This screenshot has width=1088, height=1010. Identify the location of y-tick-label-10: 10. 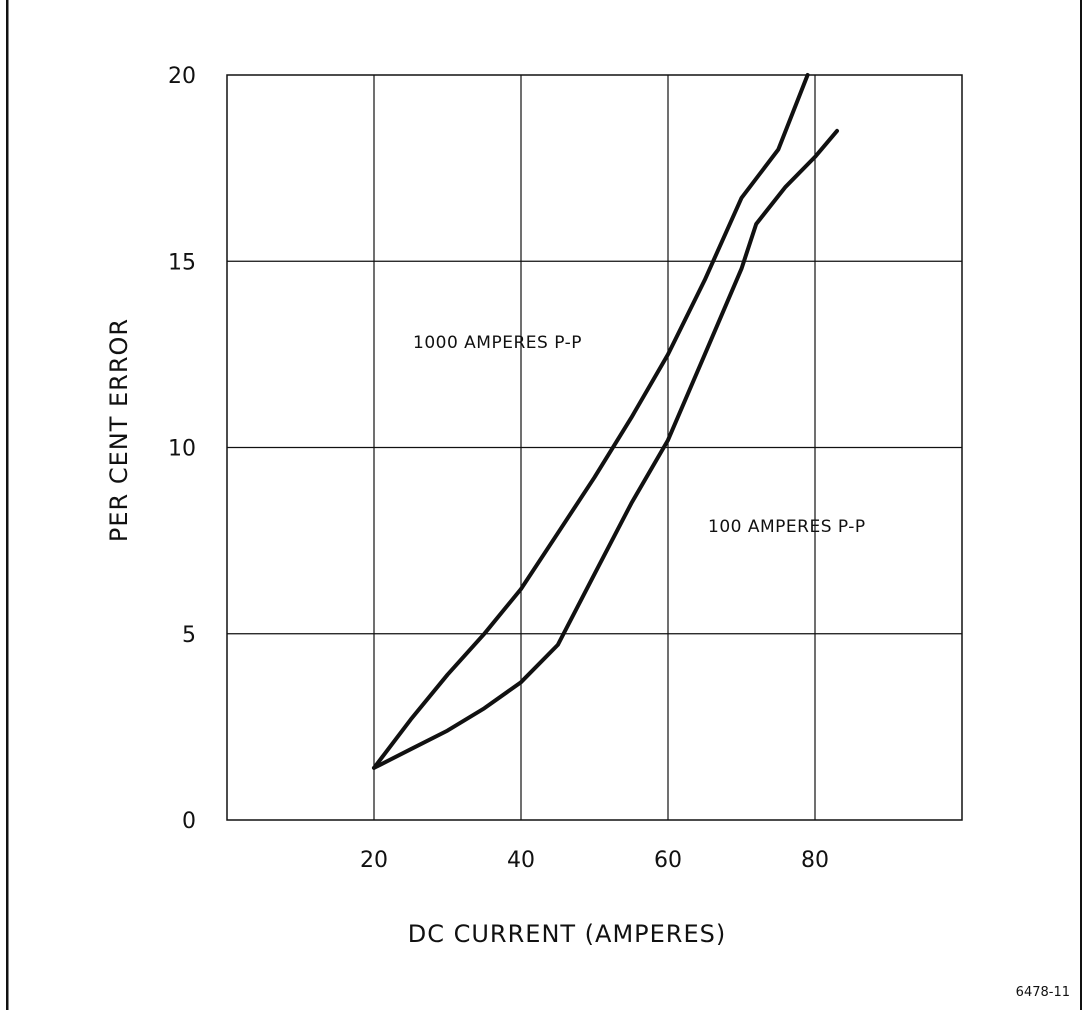
(182, 449).